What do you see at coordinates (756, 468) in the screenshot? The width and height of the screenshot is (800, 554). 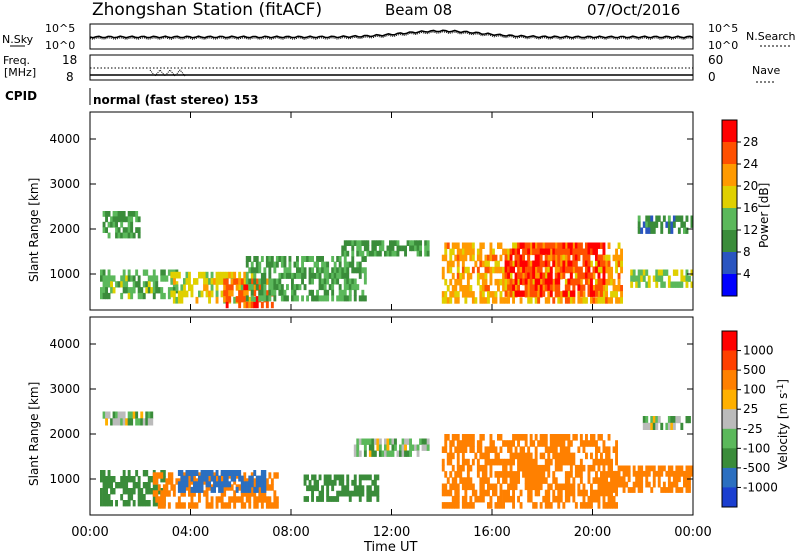 I see `velocity-cbar-tick-label: -500` at bounding box center [756, 468].